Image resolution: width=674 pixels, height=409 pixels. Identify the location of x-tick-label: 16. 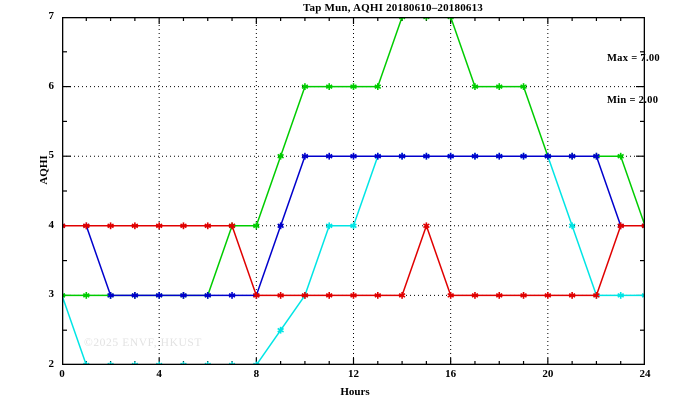
(451, 374).